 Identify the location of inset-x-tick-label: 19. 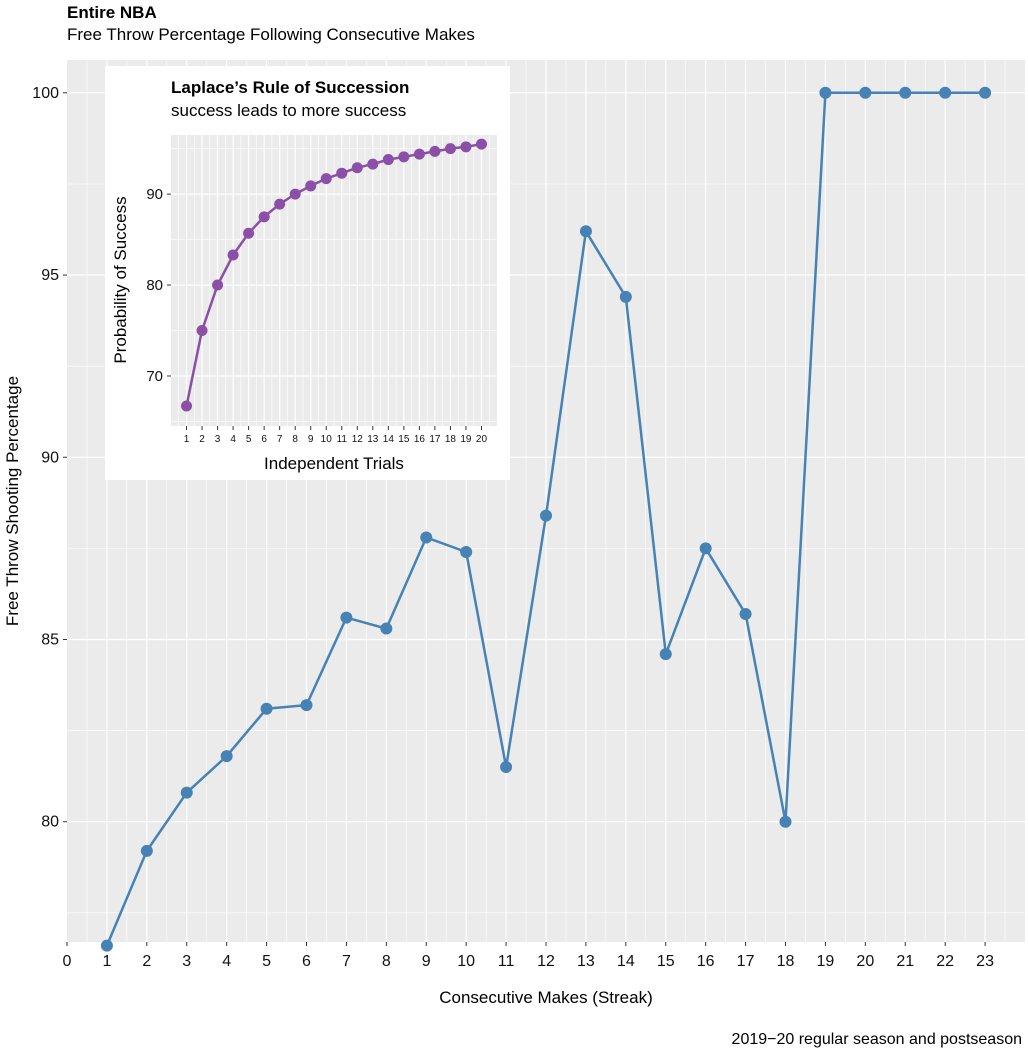
(466, 439).